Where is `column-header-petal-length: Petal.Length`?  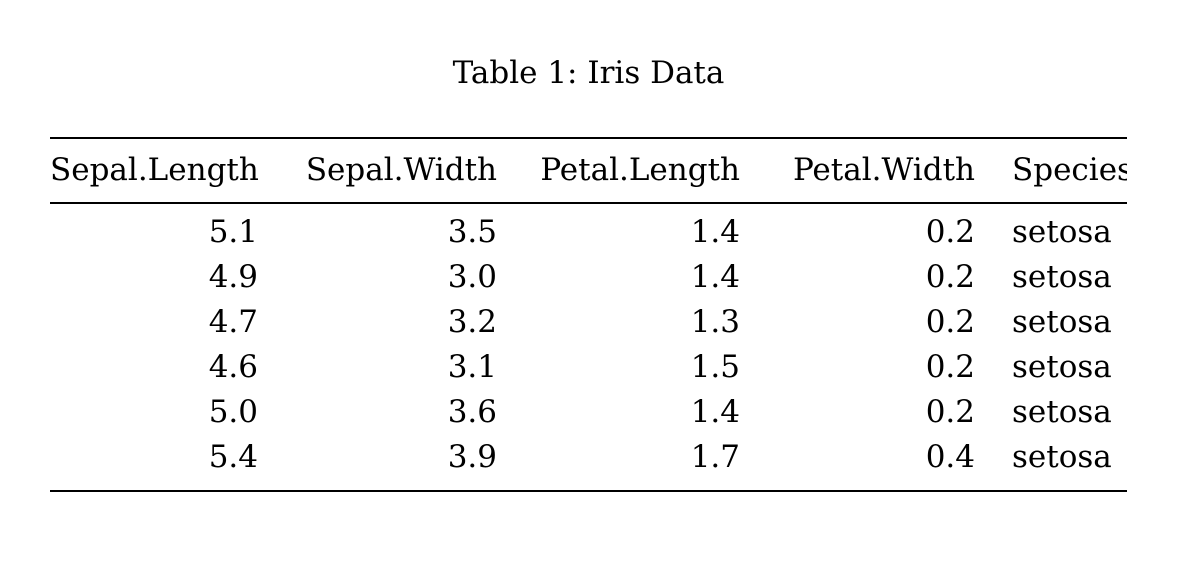 column-header-petal-length: Petal.Length is located at coordinates (640, 170).